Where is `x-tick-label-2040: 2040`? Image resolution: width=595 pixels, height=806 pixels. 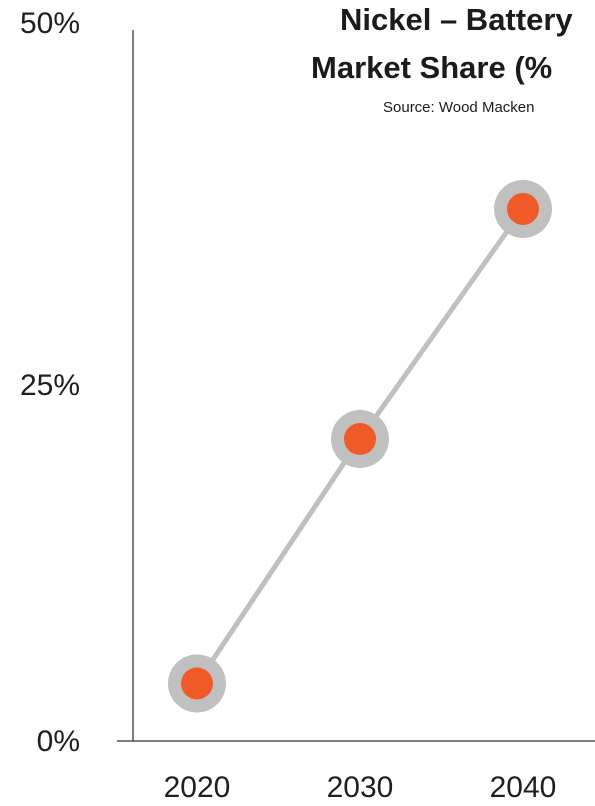
x-tick-label-2040: 2040 is located at coordinates (523, 787).